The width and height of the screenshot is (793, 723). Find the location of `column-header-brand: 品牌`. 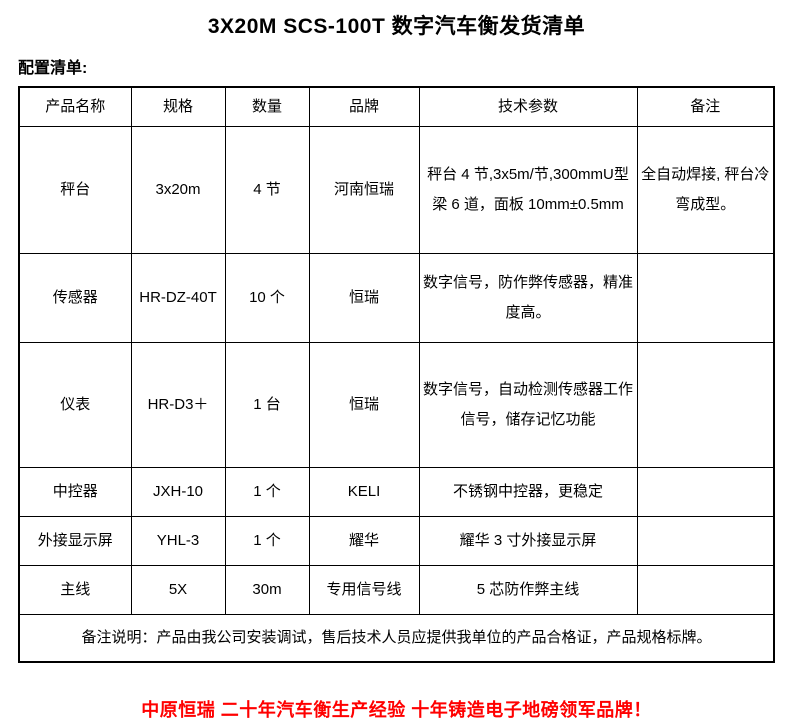

column-header-brand: 品牌 is located at coordinates (364, 106).